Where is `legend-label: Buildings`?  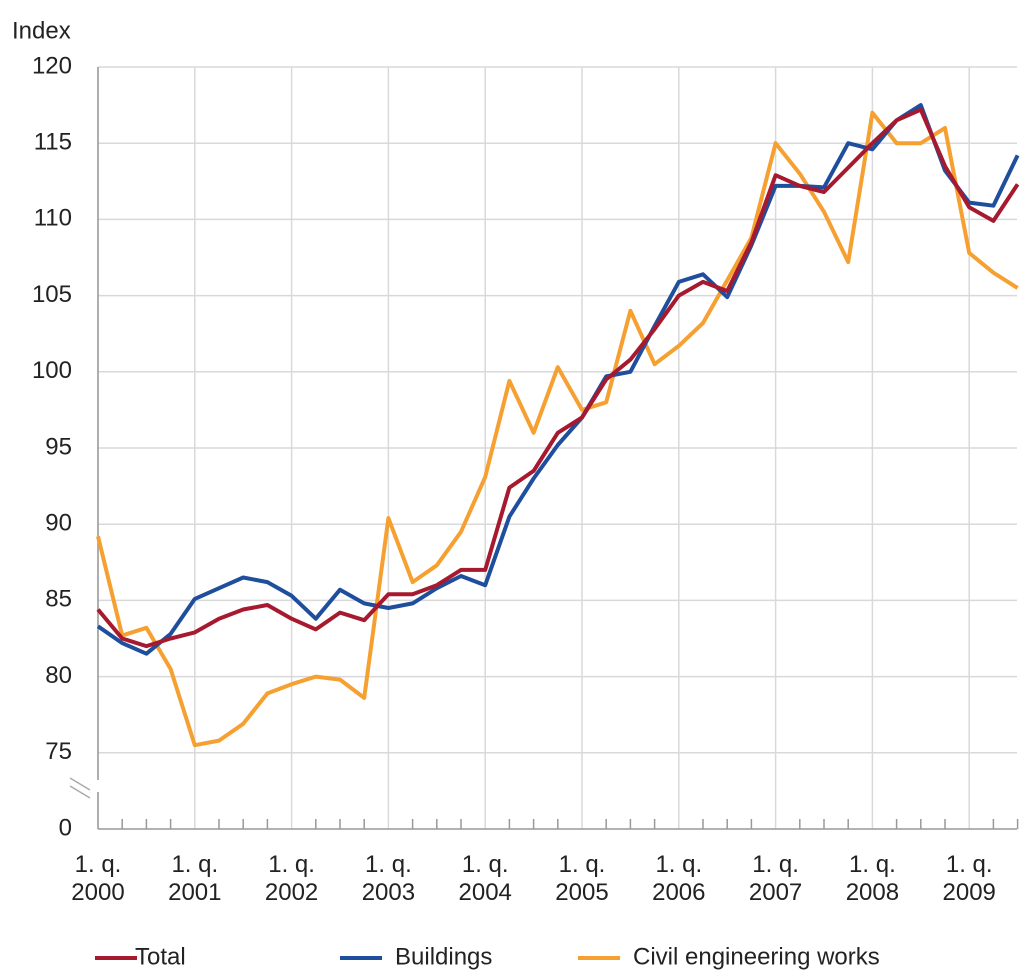 legend-label: Buildings is located at coordinates (443, 956).